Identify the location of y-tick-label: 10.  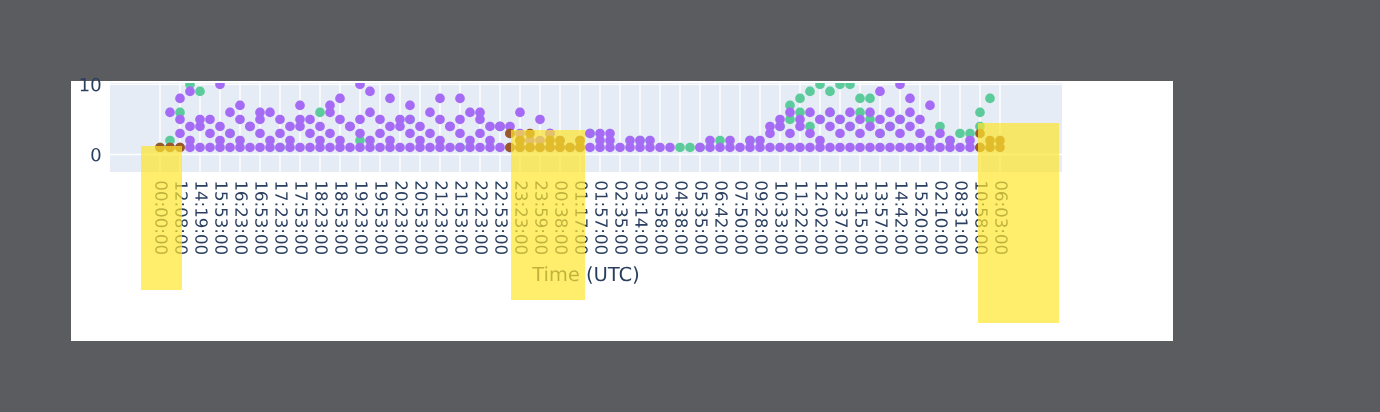
(90, 84).